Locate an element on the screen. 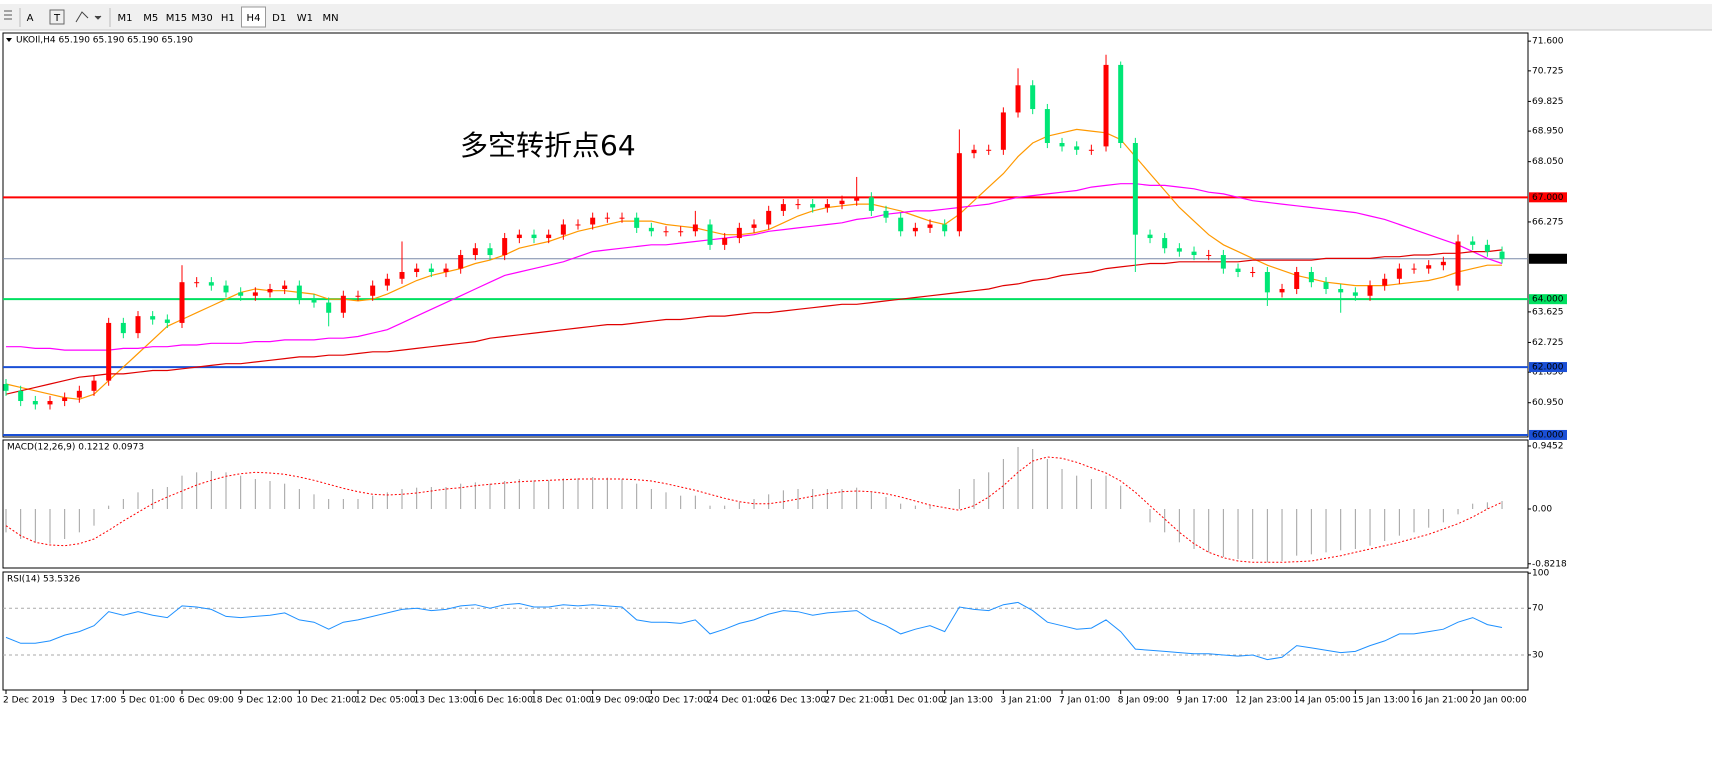  period-button: M30 is located at coordinates (201, 18).